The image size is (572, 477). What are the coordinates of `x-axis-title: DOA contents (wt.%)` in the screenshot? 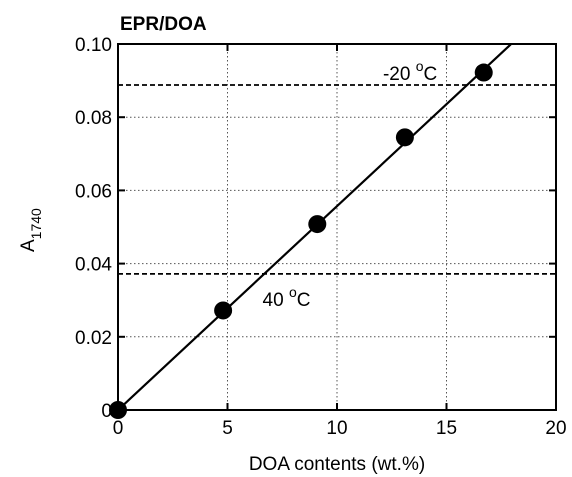 It's located at (337, 464).